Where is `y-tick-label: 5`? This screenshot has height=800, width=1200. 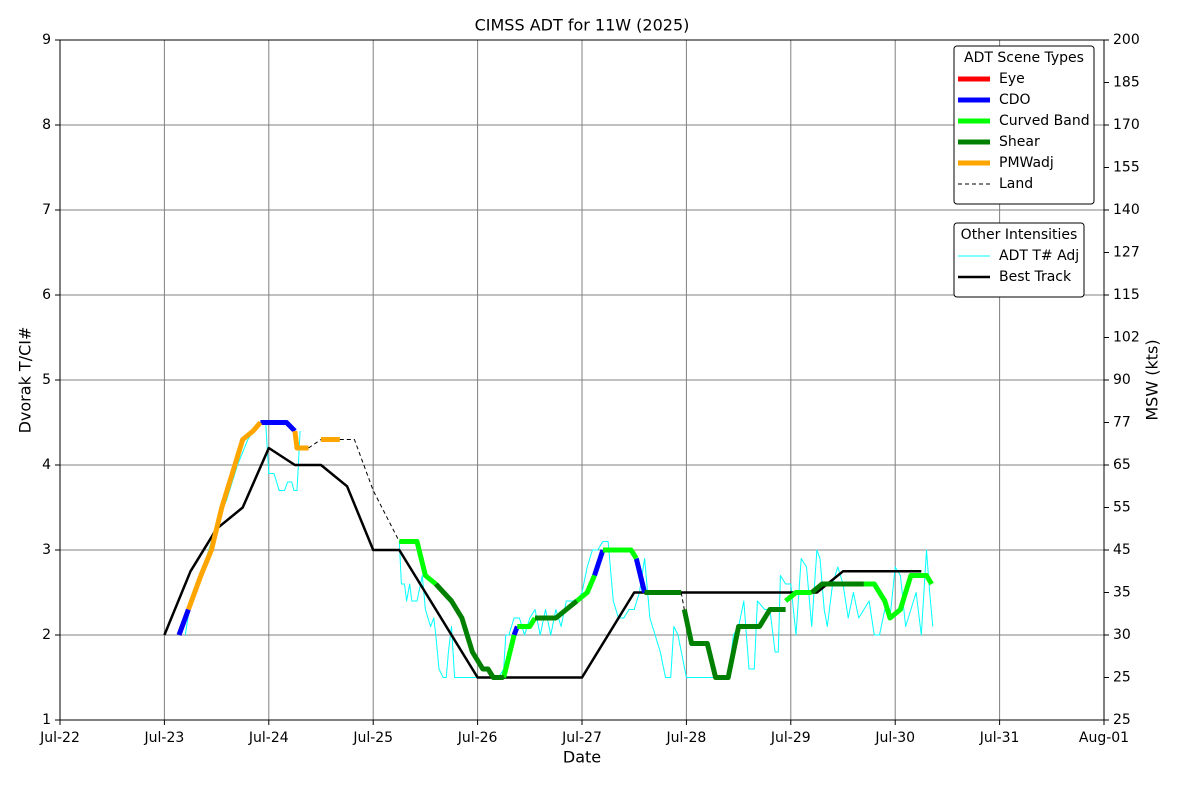
y-tick-label: 5 is located at coordinates (46, 380).